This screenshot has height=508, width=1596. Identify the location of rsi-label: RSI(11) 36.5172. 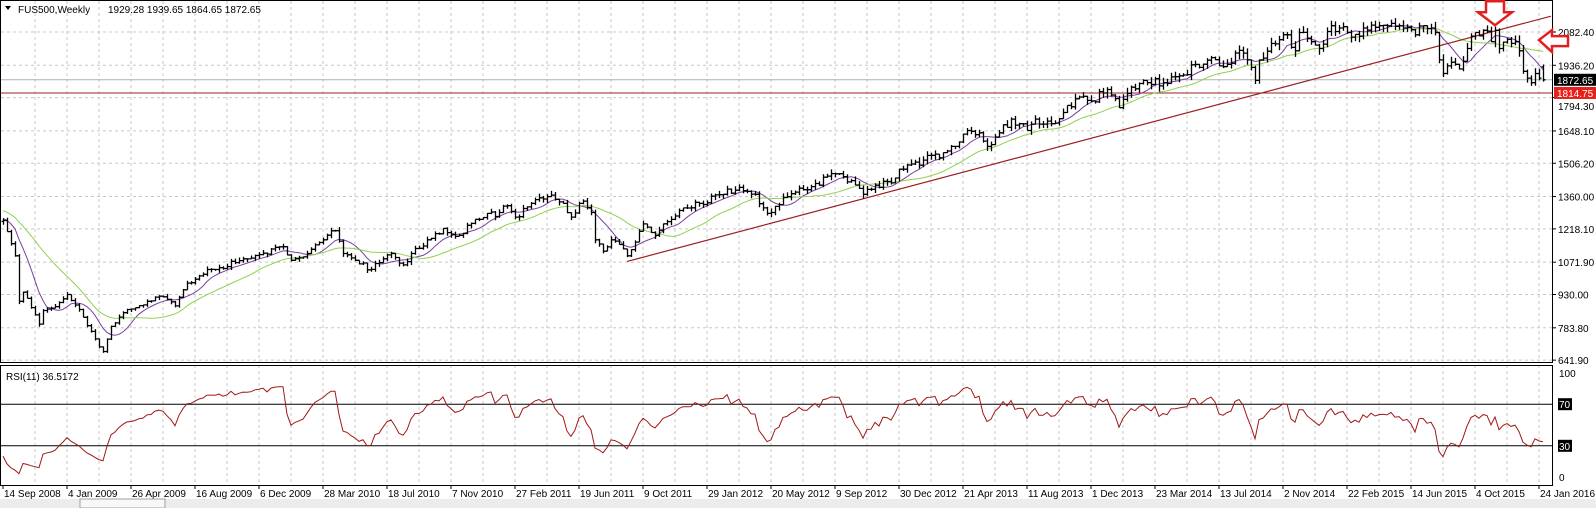
(42, 377).